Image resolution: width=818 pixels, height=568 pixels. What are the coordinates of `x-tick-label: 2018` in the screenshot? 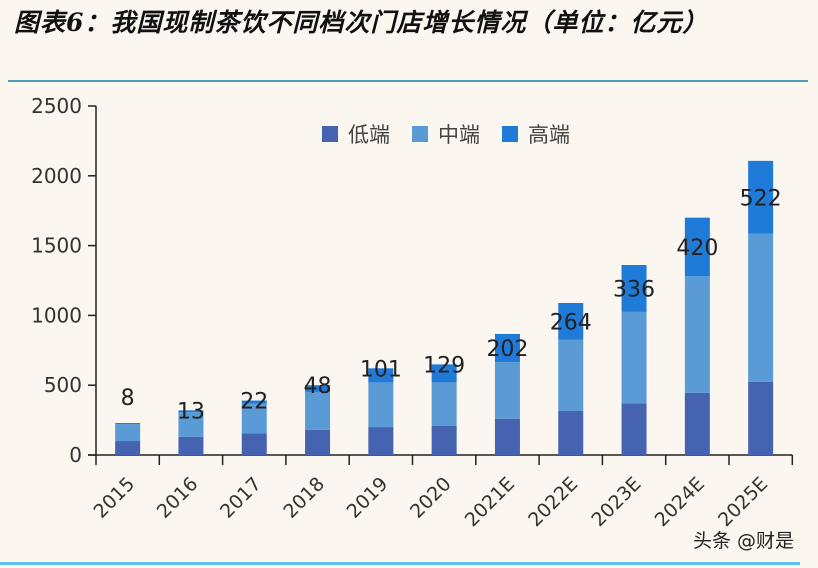 It's located at (304, 498).